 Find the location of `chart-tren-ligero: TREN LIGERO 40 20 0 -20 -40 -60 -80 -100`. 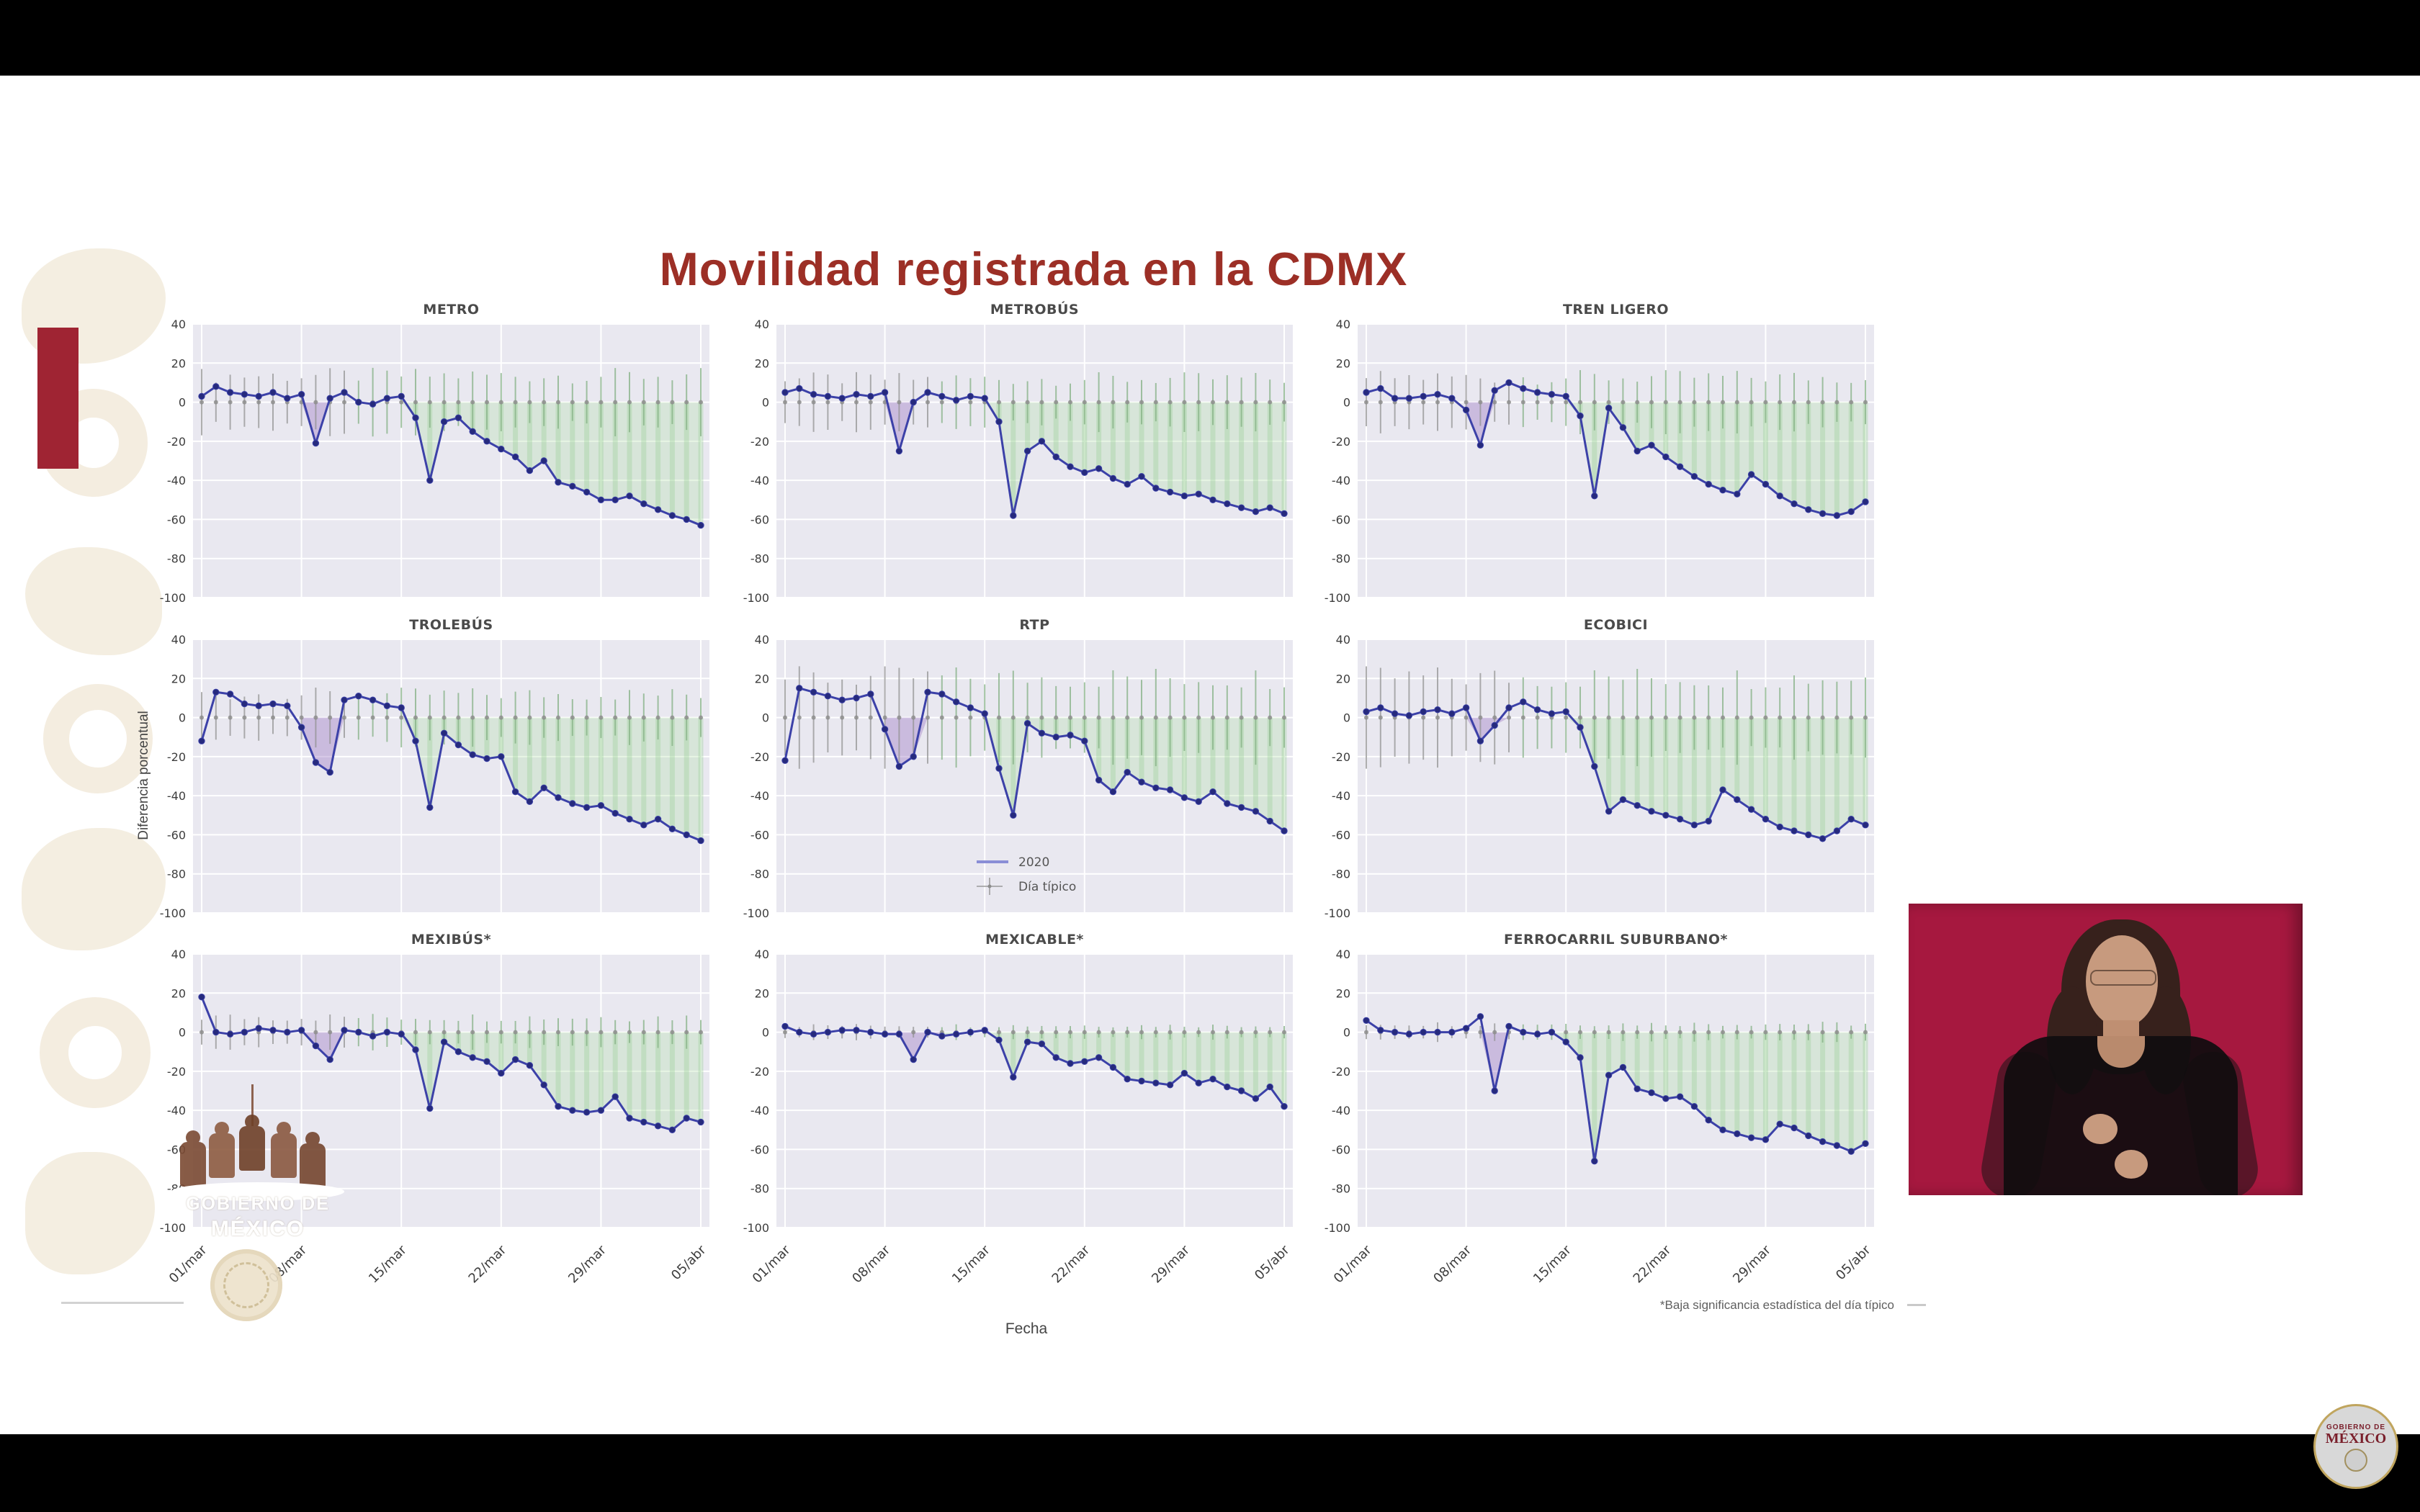

chart-tren-ligero: TREN LIGERO 40 20 0 -20 -40 -60 -80 -100 is located at coordinates (1595, 451).